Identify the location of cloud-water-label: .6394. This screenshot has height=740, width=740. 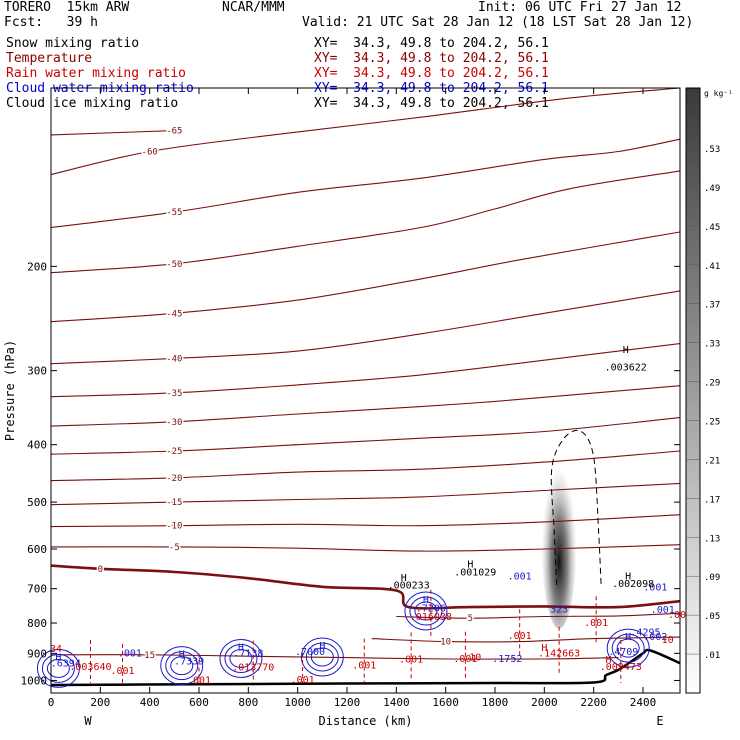
(66, 664).